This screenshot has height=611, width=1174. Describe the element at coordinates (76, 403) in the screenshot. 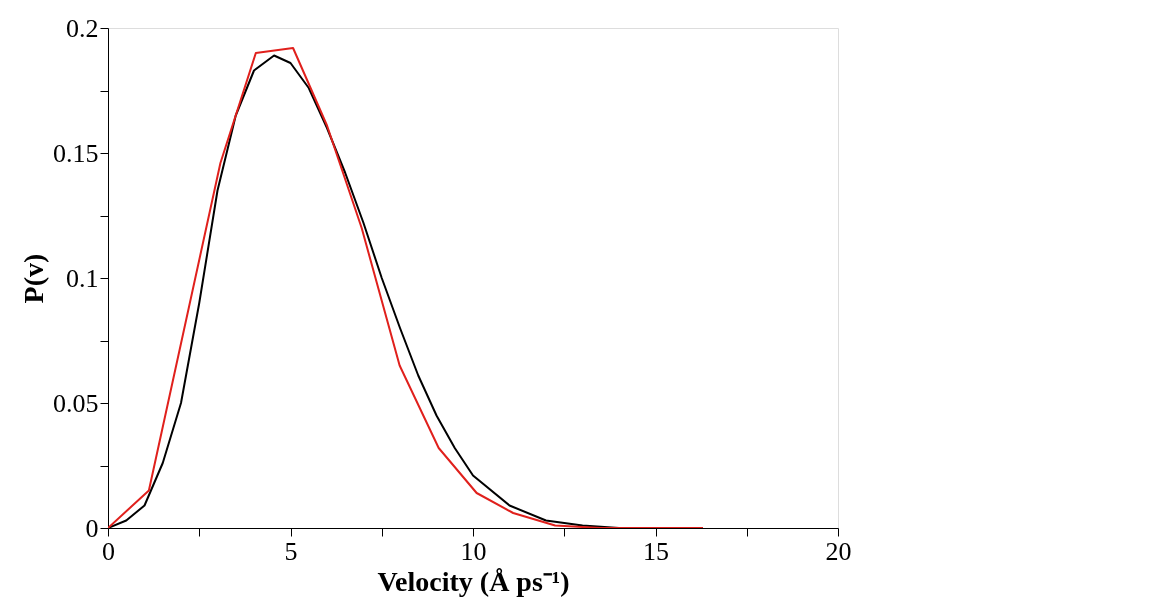

I see `y-tick-label: 0.05` at that location.